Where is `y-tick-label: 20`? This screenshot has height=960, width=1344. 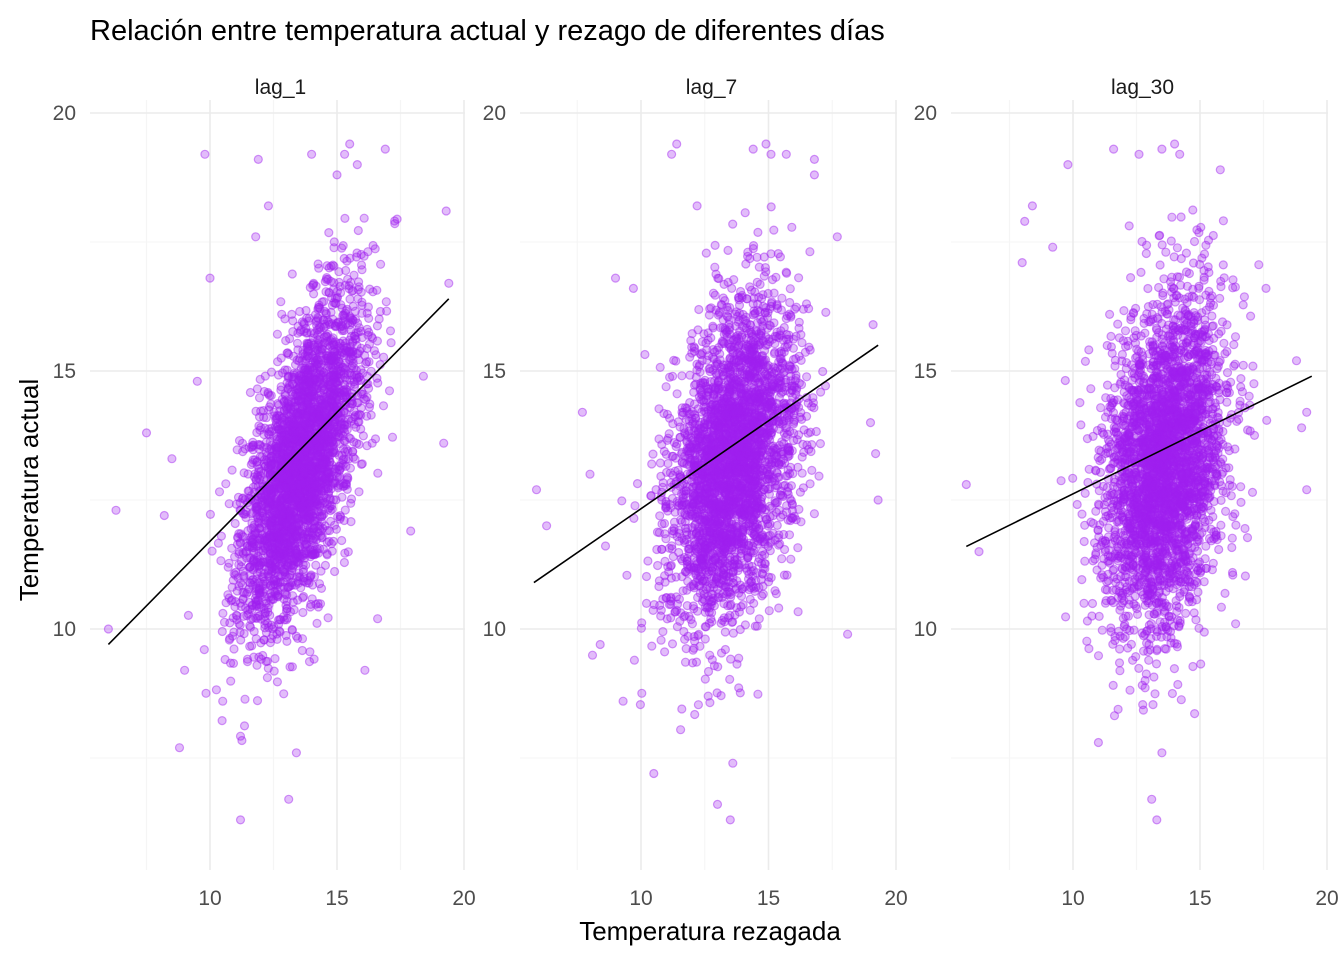 y-tick-label: 20 is located at coordinates (494, 113).